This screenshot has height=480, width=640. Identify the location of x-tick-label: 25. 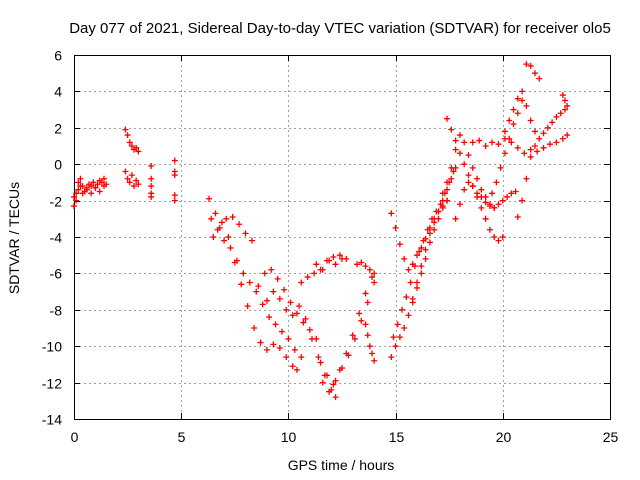
(611, 437).